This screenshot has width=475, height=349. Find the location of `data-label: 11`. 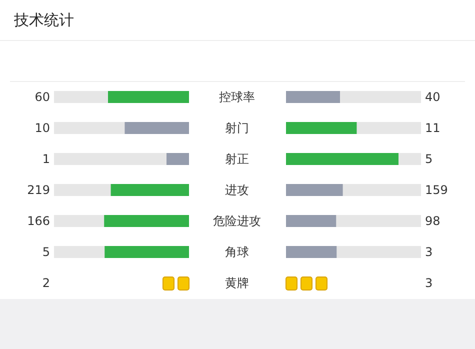

data-label: 11 is located at coordinates (432, 128).